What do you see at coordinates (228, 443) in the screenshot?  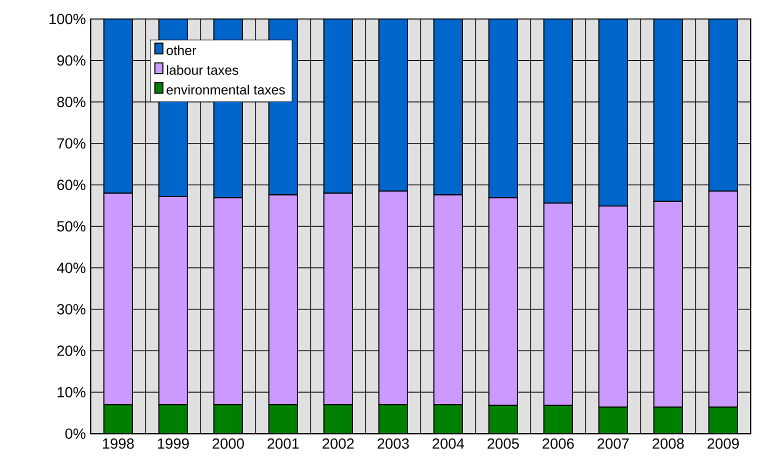 I see `x-tick-label: 2000` at bounding box center [228, 443].